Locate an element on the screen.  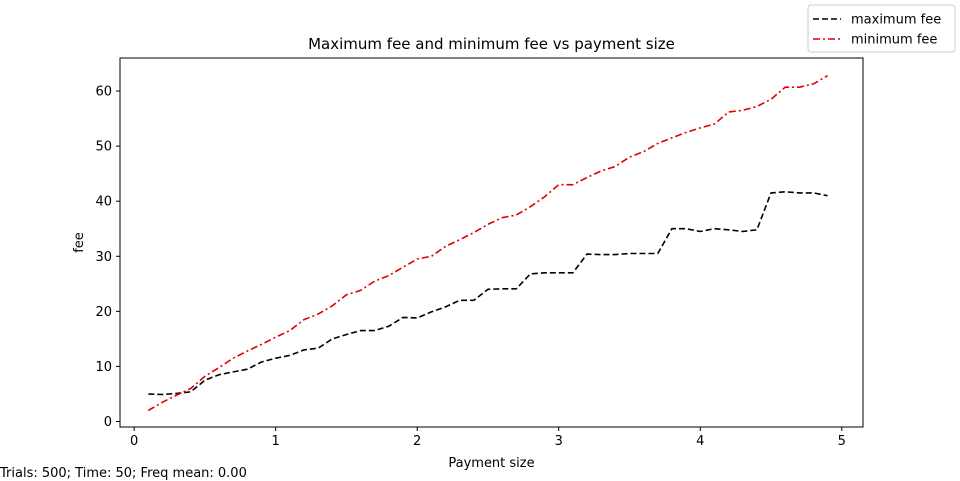
y-tick-label: 50 is located at coordinates (103, 147).